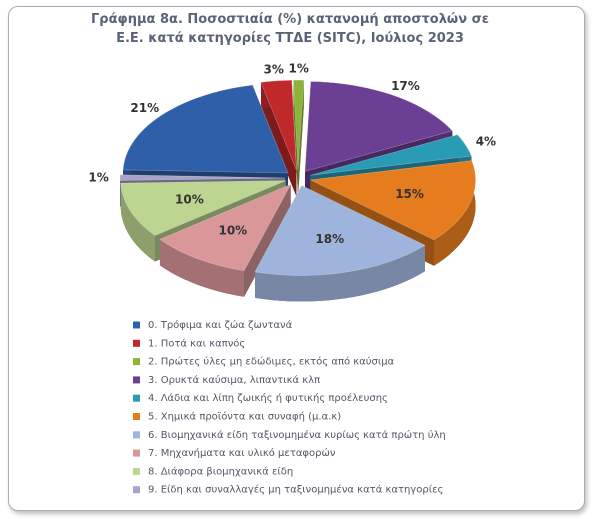 This screenshot has height=519, width=599. Describe the element at coordinates (405, 86) in the screenshot. I see `data-label: 17%` at that location.